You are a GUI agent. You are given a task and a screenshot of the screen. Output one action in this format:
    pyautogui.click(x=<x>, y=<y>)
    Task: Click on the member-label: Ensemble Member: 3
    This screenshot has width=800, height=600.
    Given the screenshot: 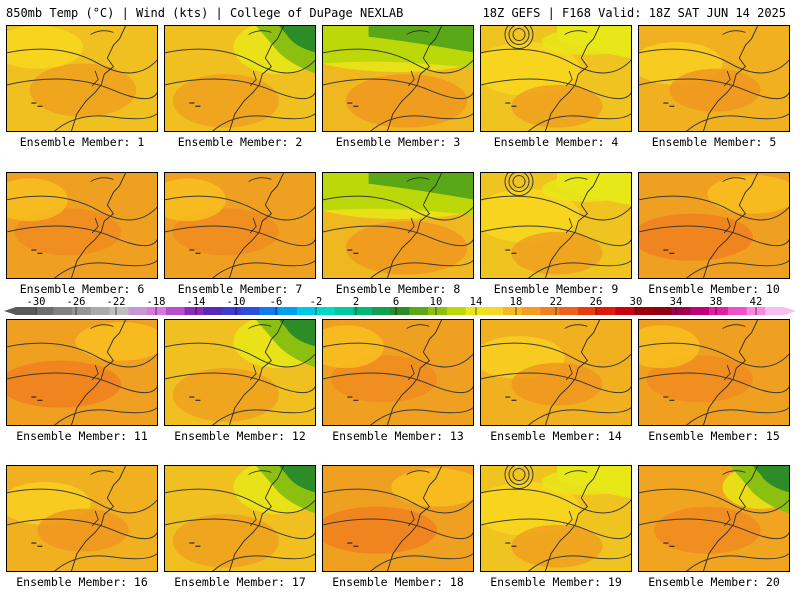 What is the action you would take?
    pyautogui.click(x=398, y=142)
    